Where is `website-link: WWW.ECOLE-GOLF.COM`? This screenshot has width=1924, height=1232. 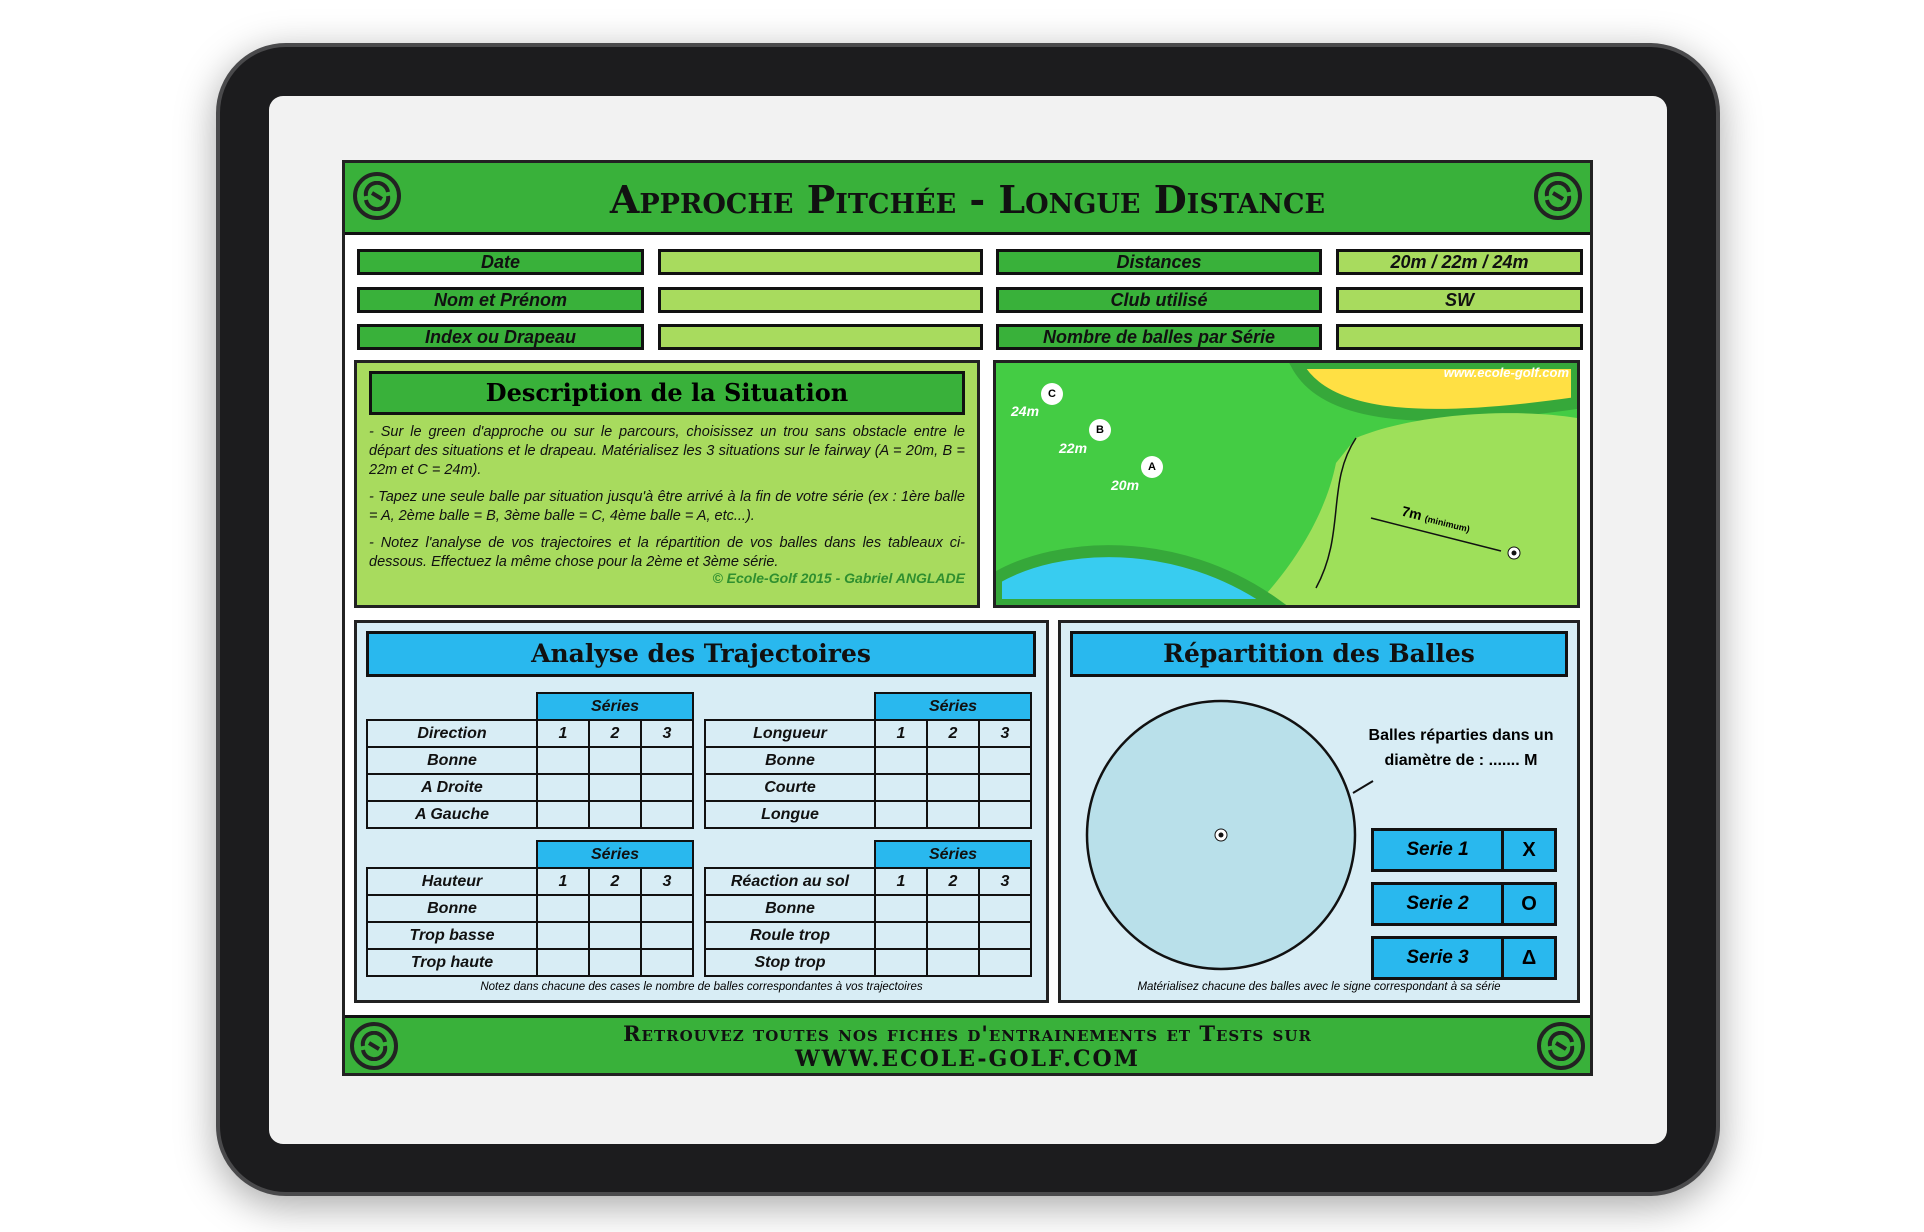 website-link: WWW.ECOLE-GOLF.COM is located at coordinates (967, 1059).